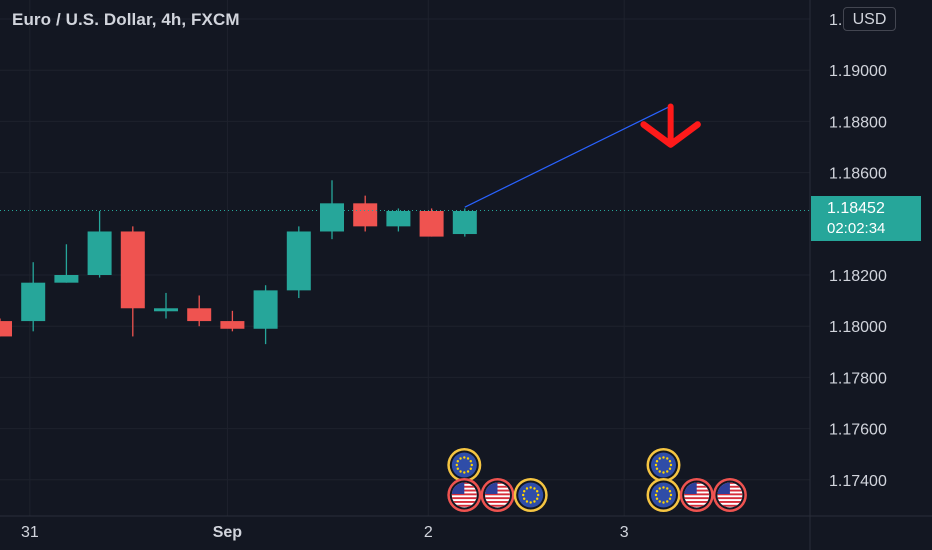 This screenshot has height=550, width=932. I want to click on trend-line, so click(567, 156).